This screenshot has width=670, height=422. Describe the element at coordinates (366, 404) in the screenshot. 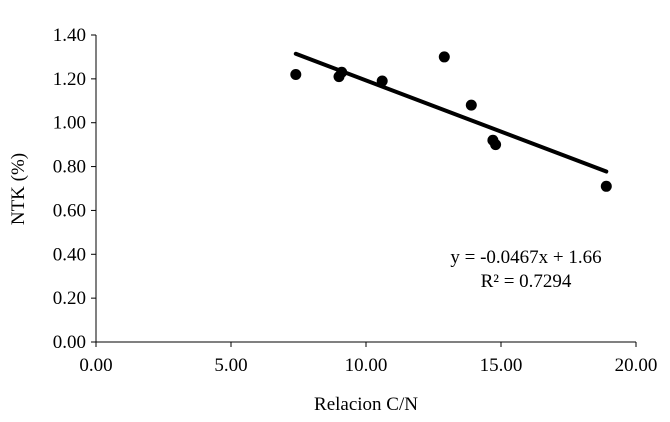

I see `x-axis-title: Relacion C/N` at that location.